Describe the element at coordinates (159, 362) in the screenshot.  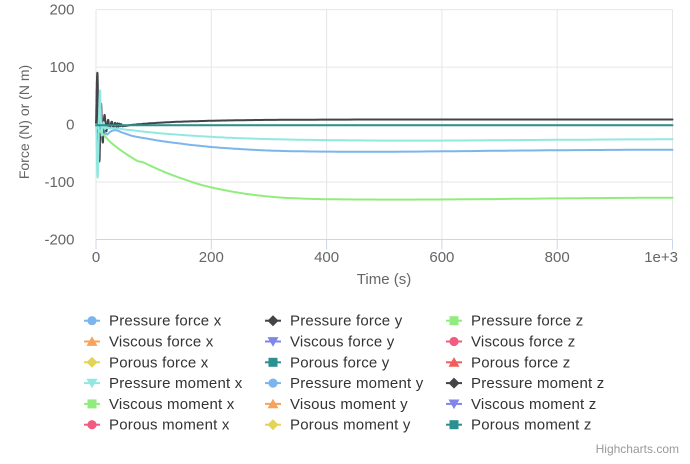
I see `svg-text: Porous force x` at that location.